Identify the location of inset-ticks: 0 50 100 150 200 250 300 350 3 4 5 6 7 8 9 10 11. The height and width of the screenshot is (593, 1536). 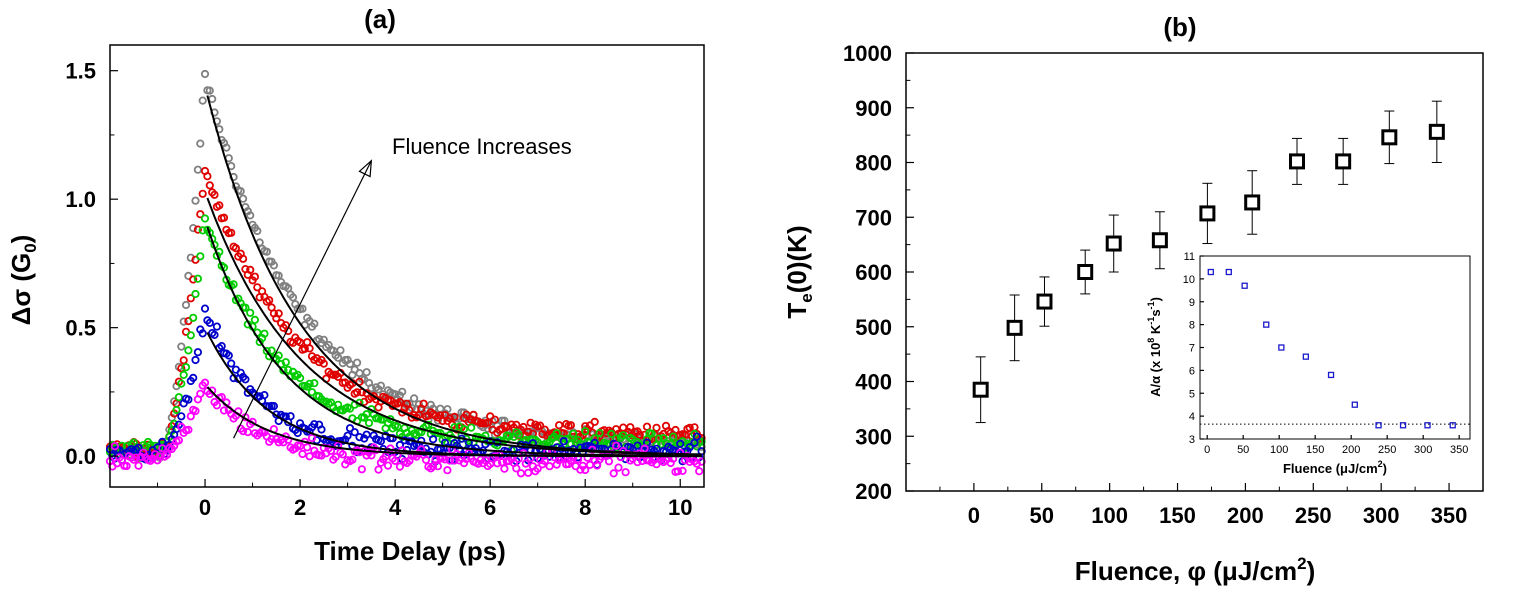
(1326, 353).